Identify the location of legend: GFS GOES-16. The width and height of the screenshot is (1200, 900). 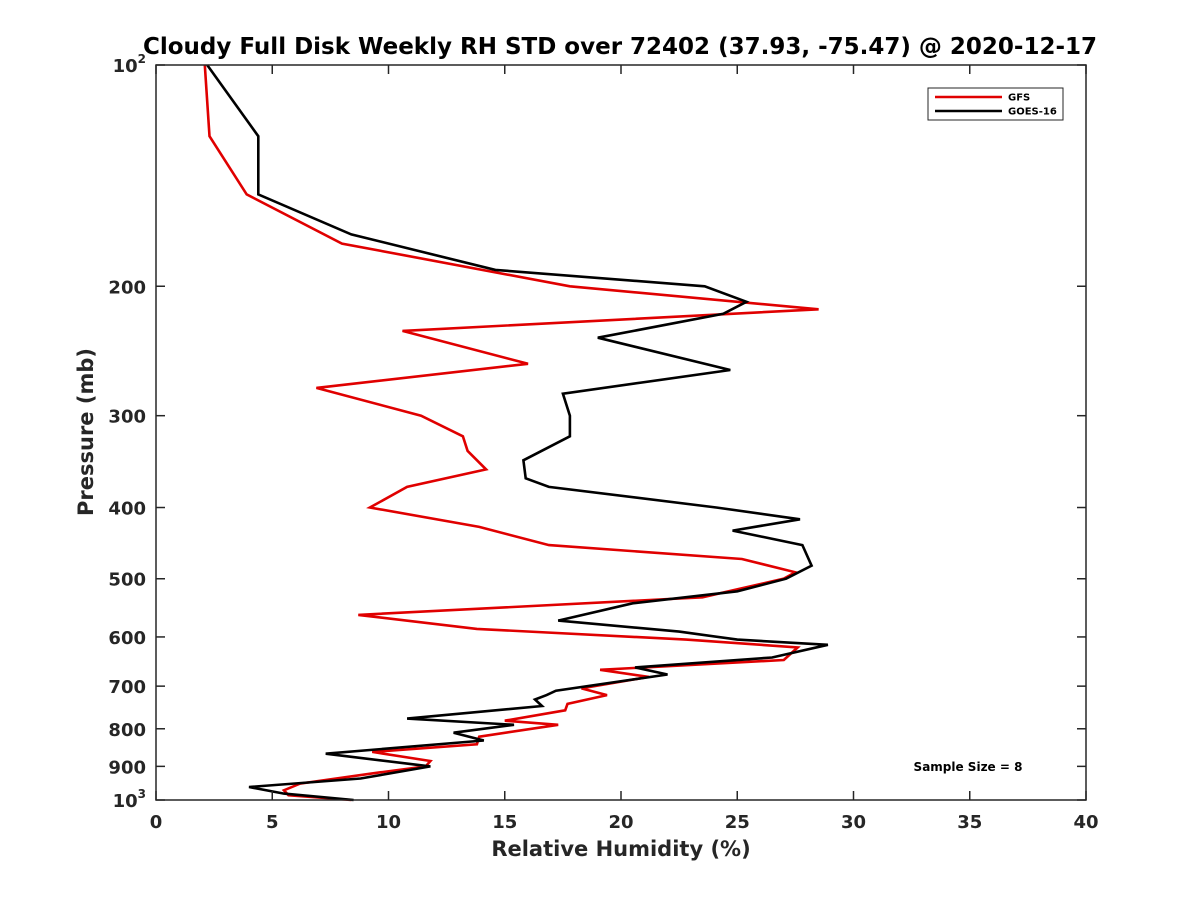
(995, 104).